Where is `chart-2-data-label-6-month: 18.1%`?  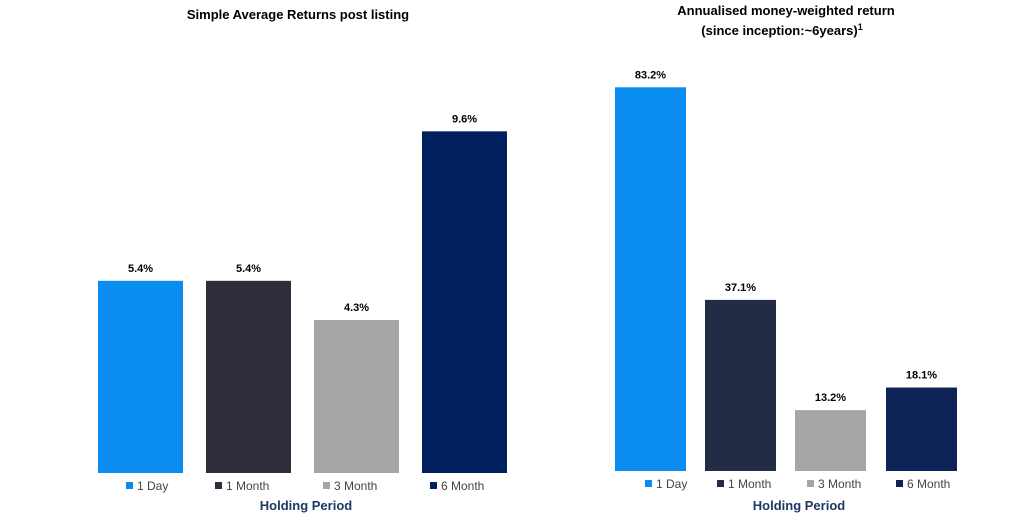
chart-2-data-label-6-month: 18.1% is located at coordinates (921, 376).